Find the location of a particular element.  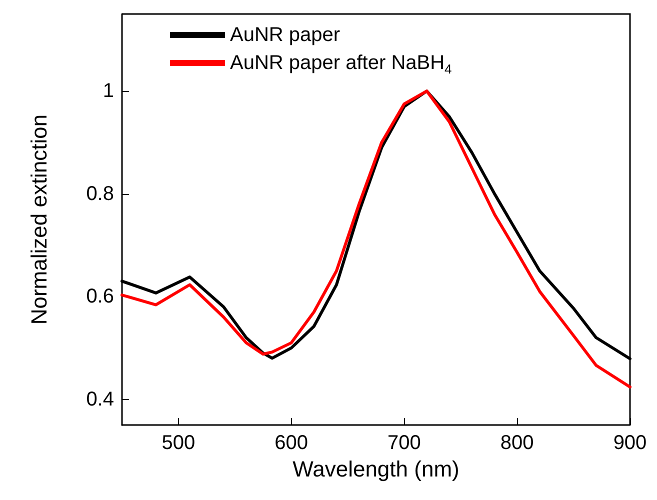

x-tick-label: 500 is located at coordinates (179, 443).